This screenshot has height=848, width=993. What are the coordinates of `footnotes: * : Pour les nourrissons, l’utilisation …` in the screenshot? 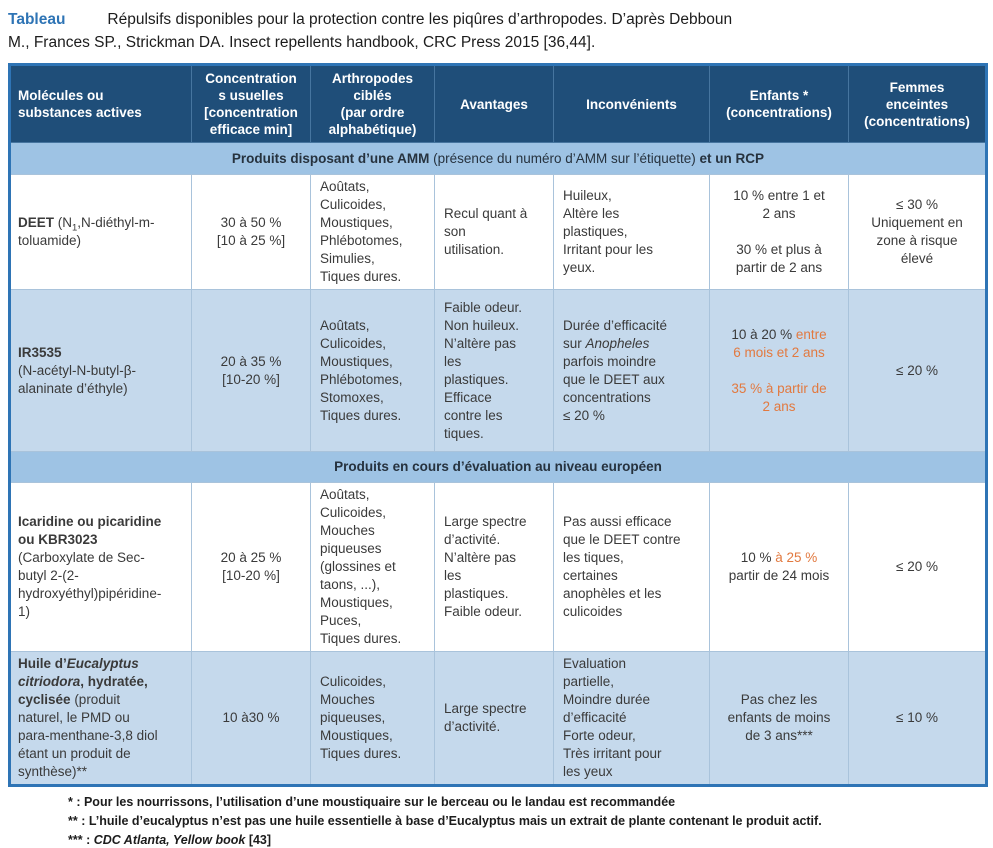 It's located at (526, 821).